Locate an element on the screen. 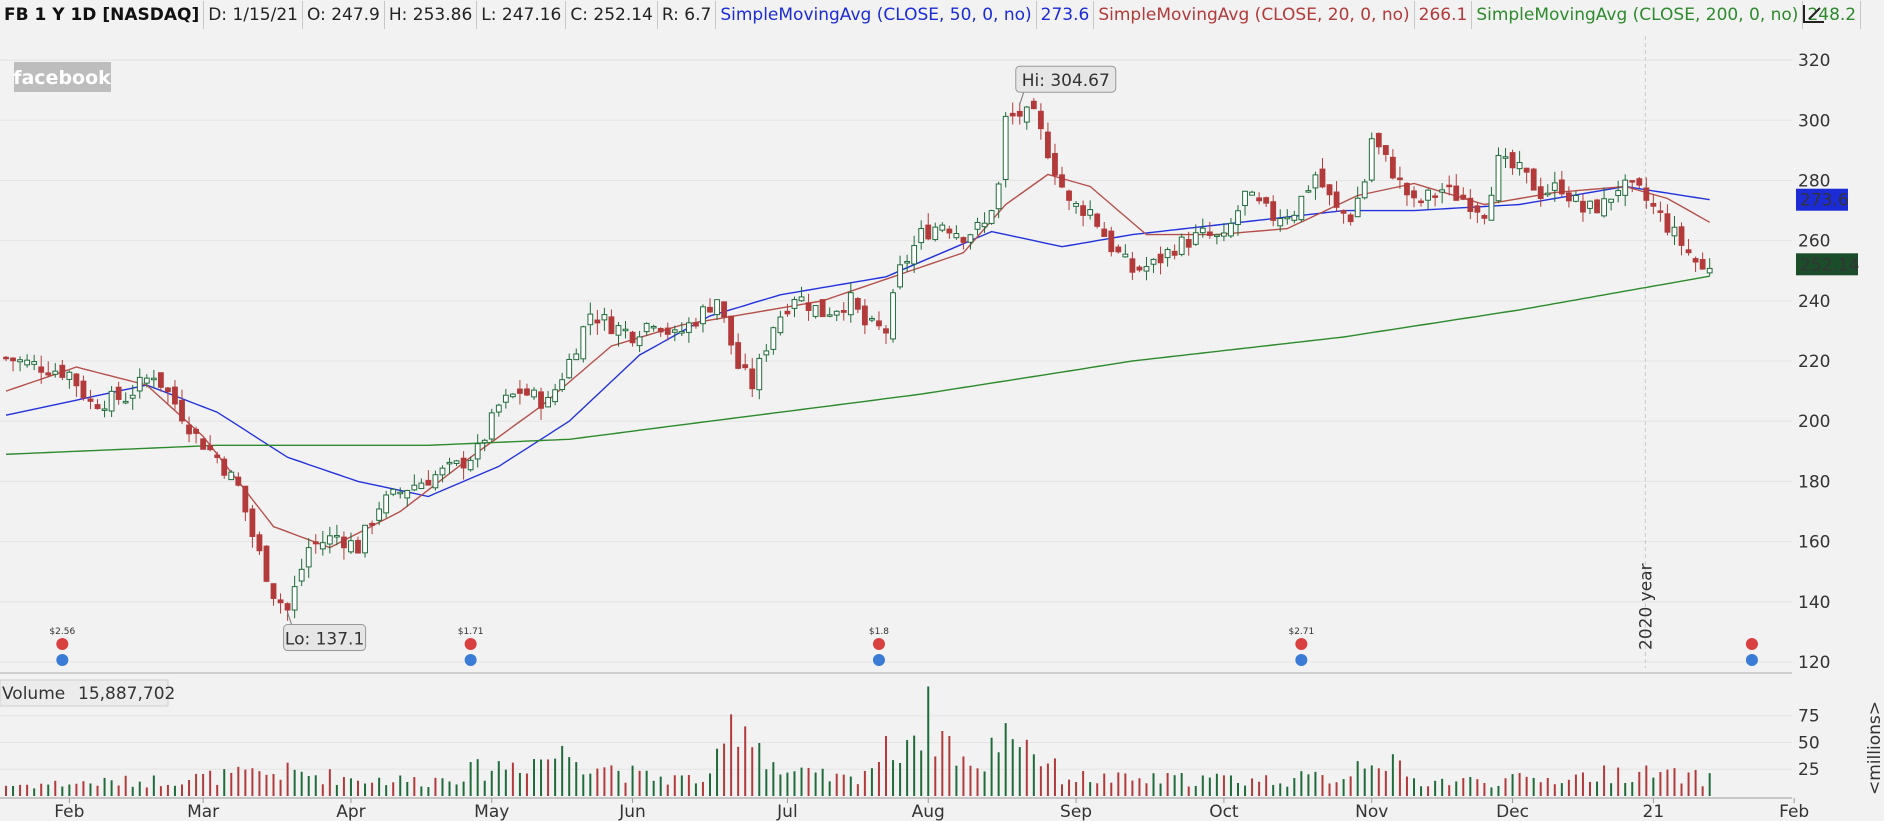  price-tick-label: 200 is located at coordinates (1814, 422).